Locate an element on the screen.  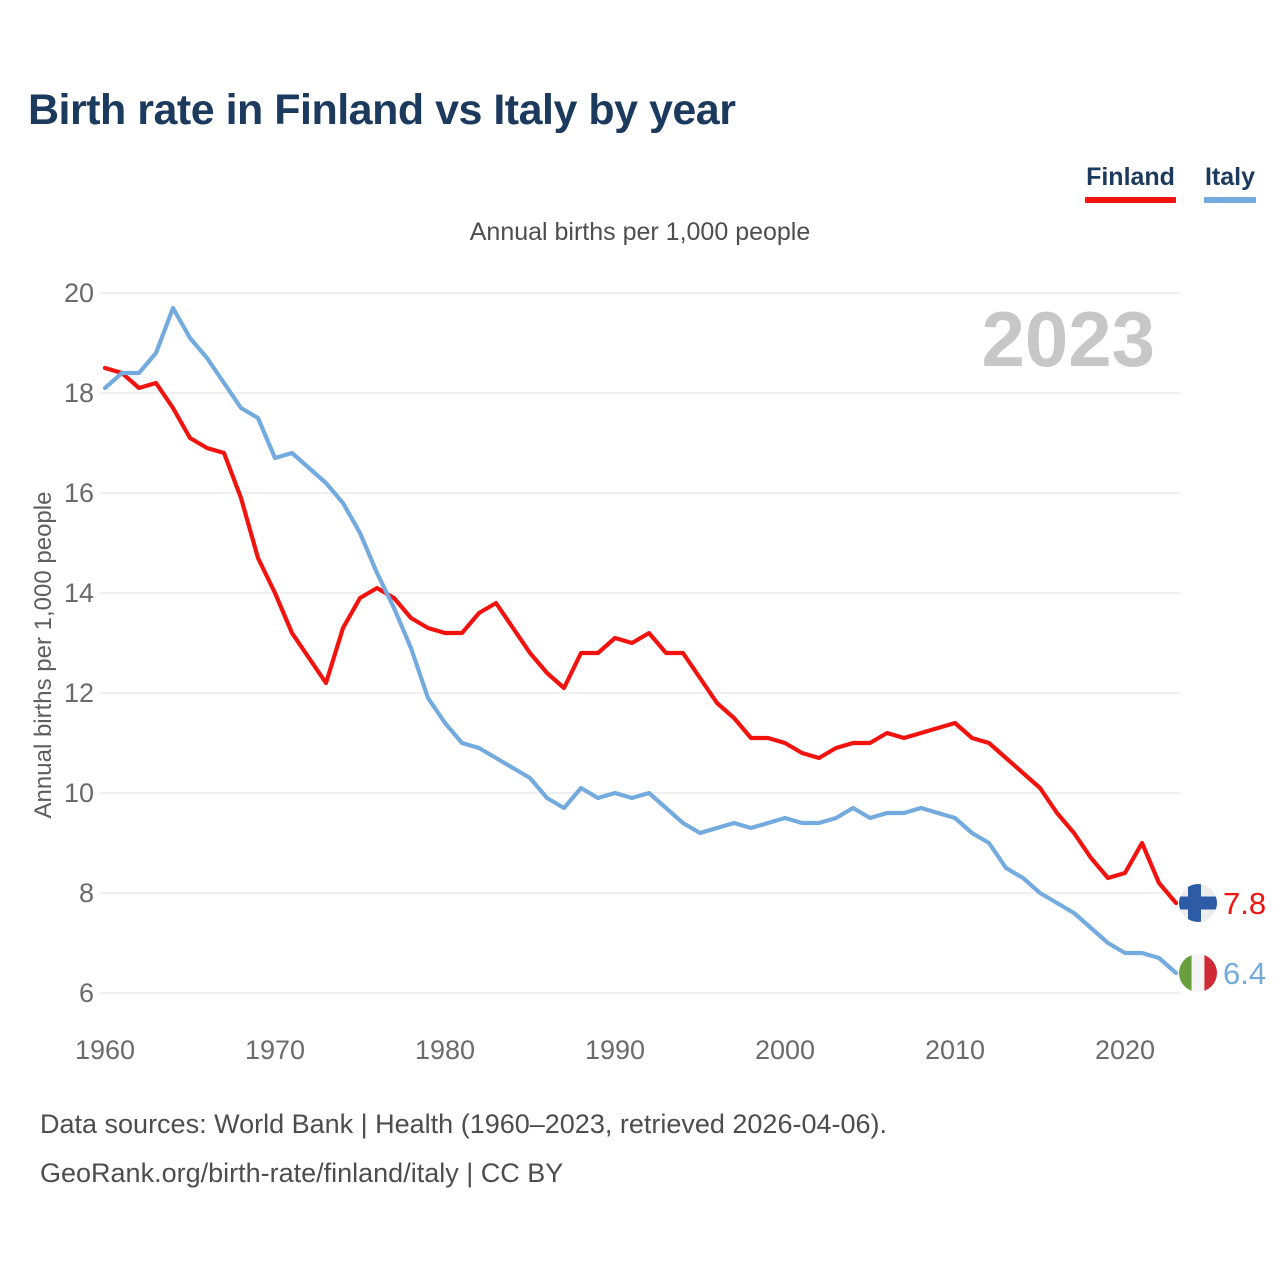
legend: Finland Italy is located at coordinates (1170, 183).